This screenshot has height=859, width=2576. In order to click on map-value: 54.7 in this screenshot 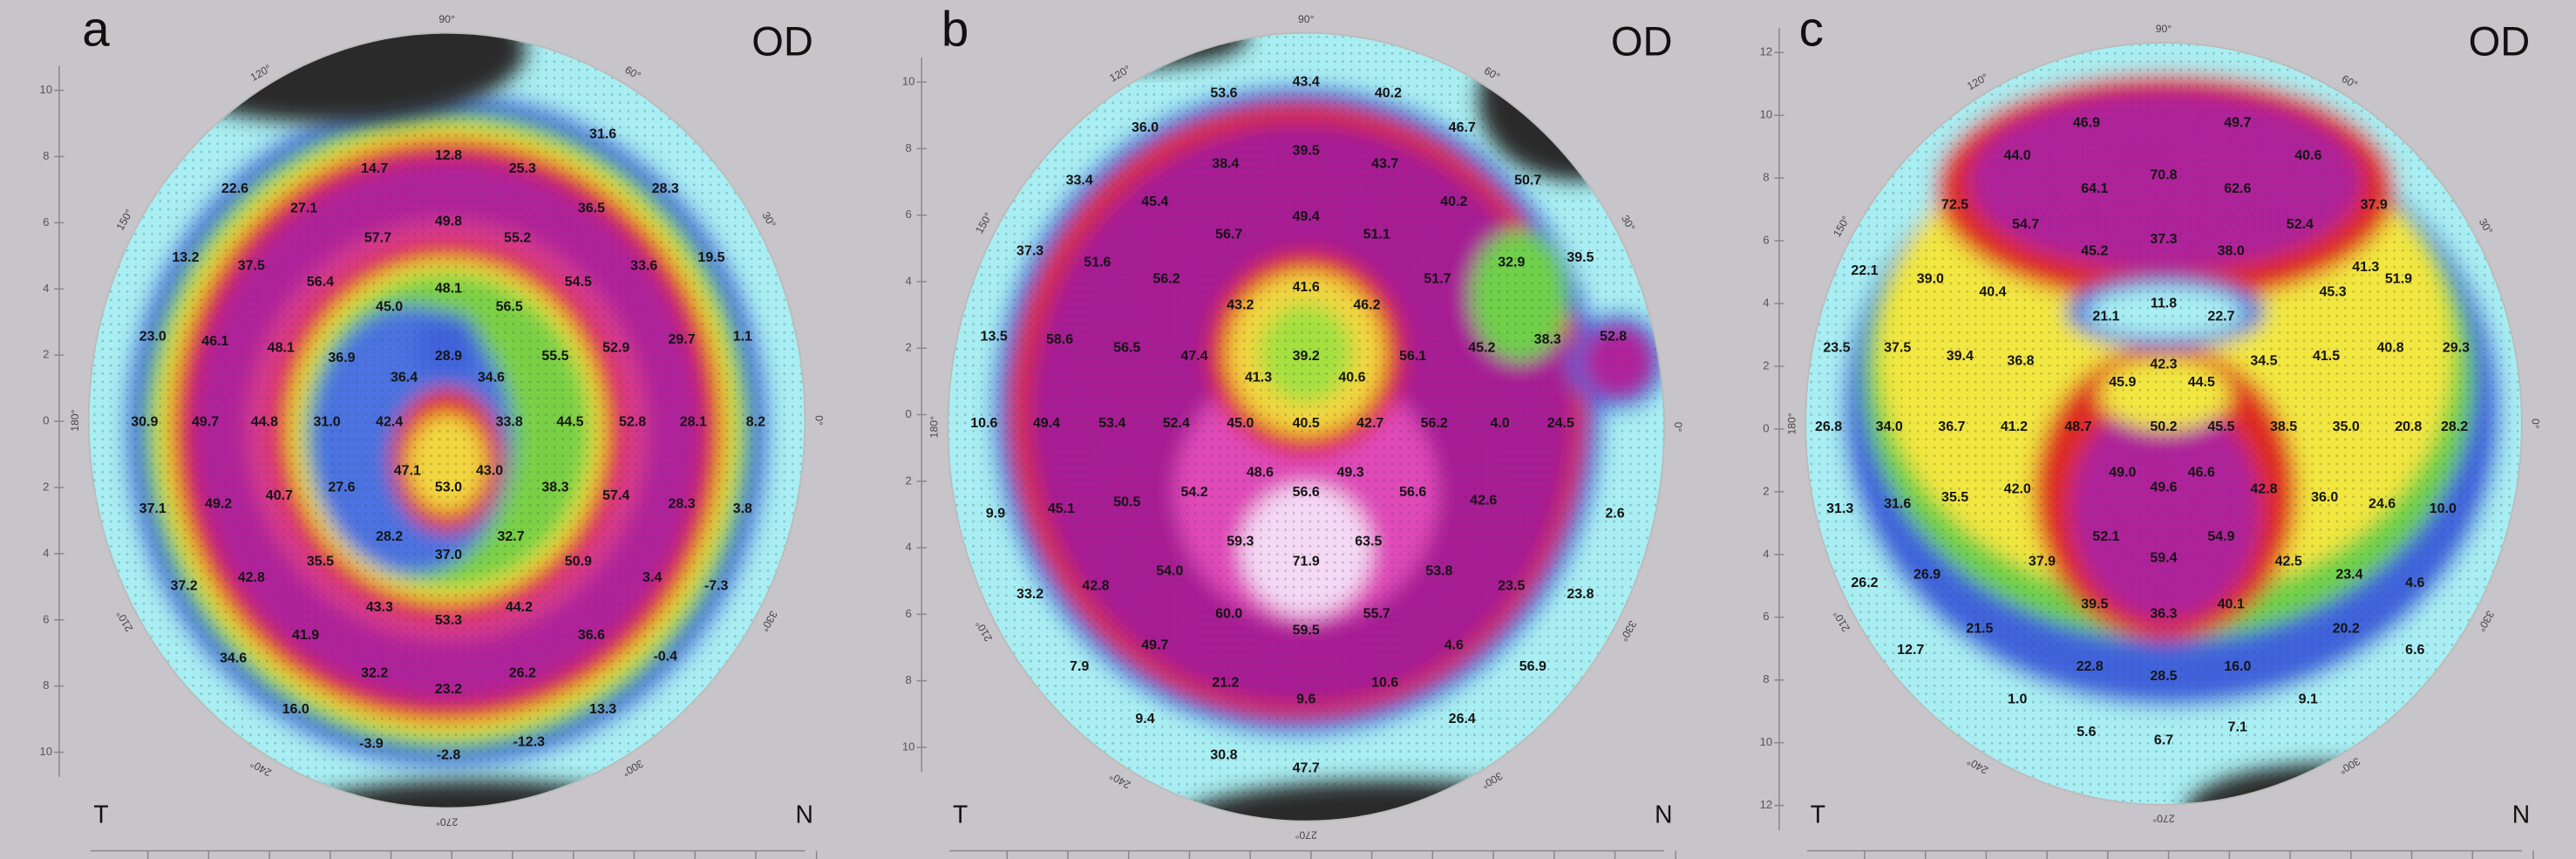, I will do `click(2026, 224)`.